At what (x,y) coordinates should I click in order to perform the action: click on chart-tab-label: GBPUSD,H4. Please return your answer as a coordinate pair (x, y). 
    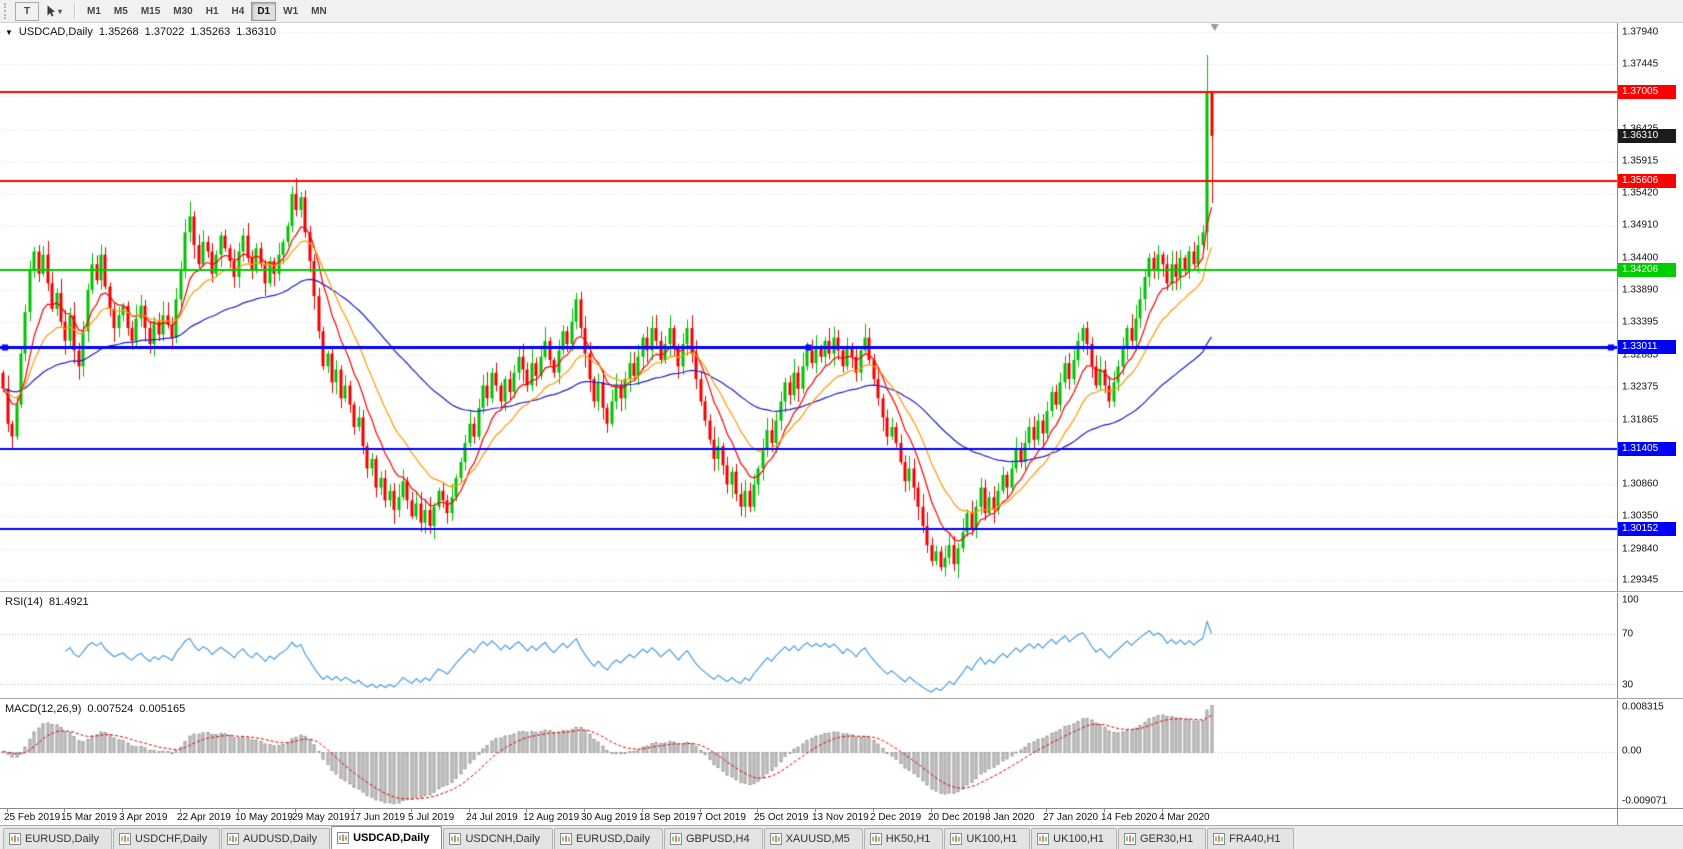
    Looking at the image, I should click on (718, 839).